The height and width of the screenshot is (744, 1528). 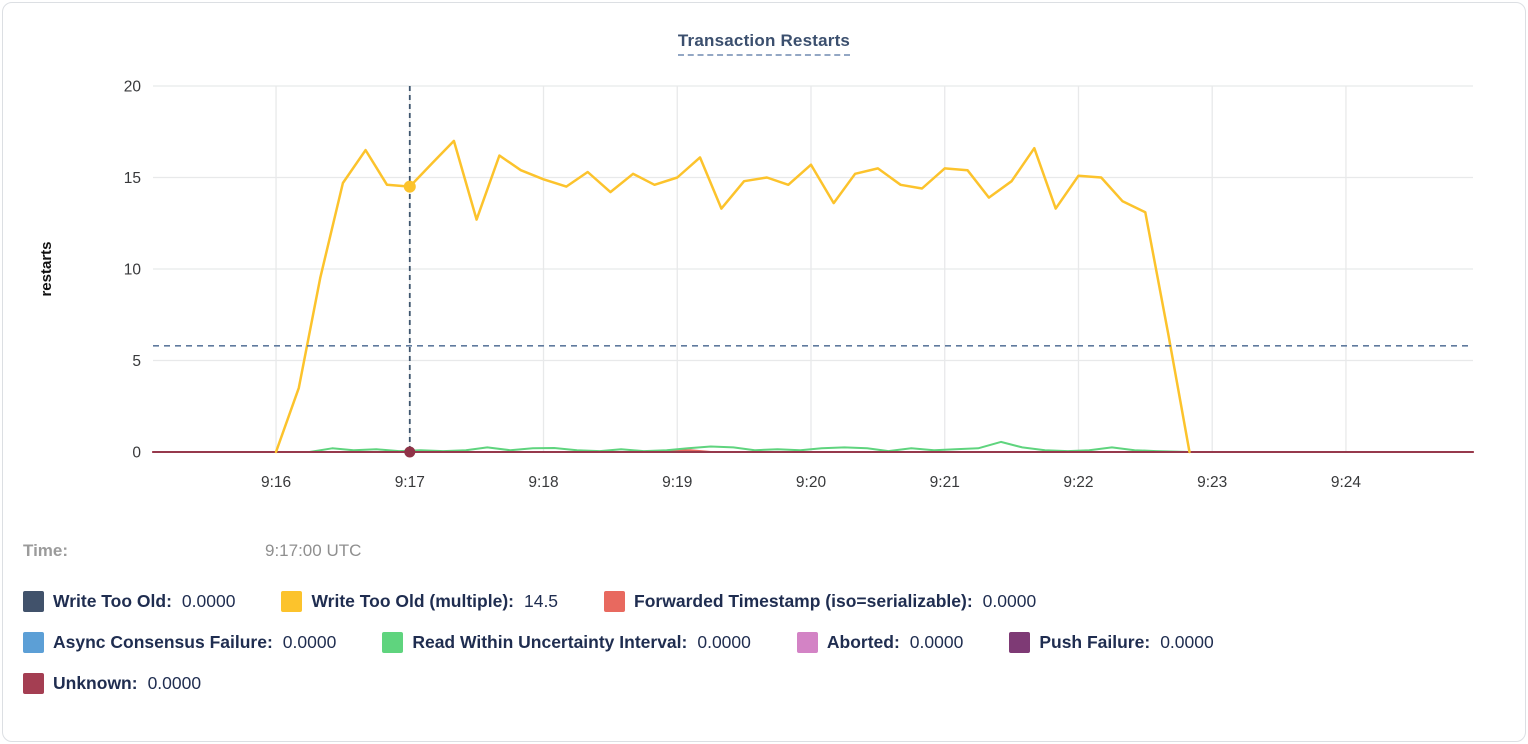 What do you see at coordinates (46, 550) in the screenshot?
I see `time-label: Time:` at bounding box center [46, 550].